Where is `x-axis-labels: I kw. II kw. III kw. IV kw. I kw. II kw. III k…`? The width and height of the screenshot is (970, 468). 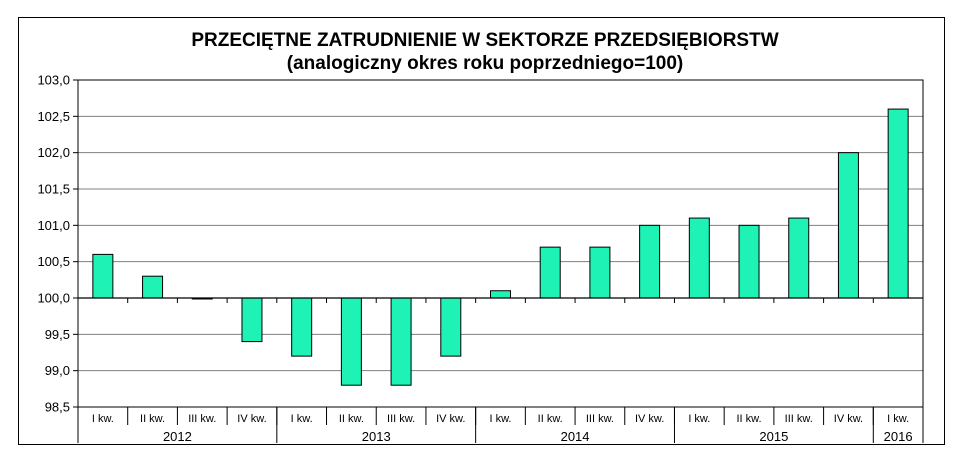
x-axis-labels: I kw. II kw. III kw. IV kw. I kw. II kw. III k… is located at coordinates (500, 425).